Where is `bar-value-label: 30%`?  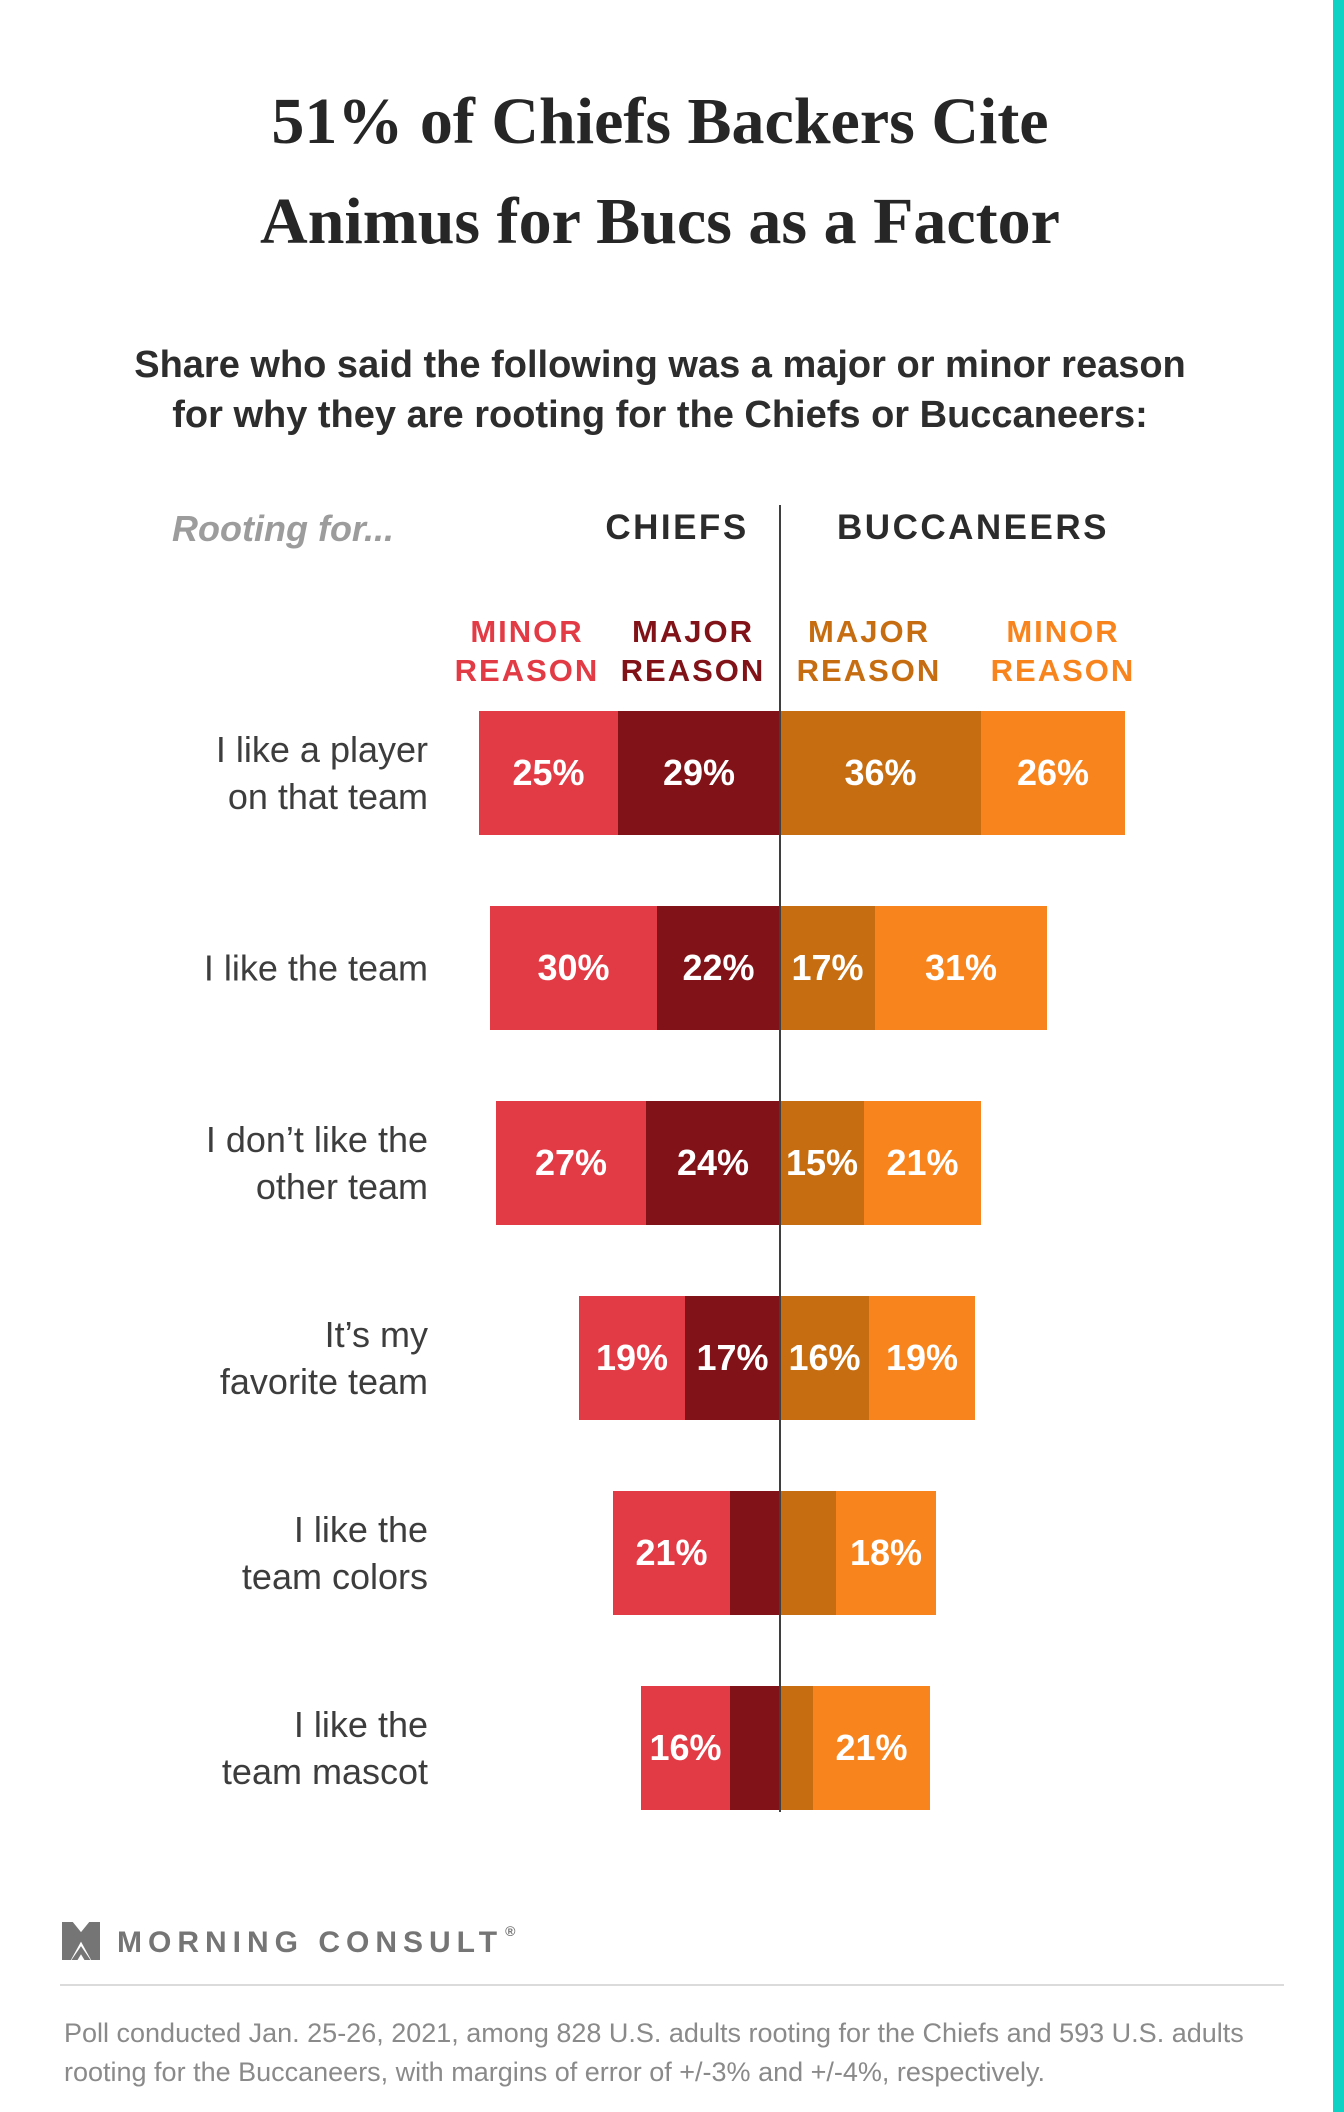
bar-value-label: 30% is located at coordinates (573, 967).